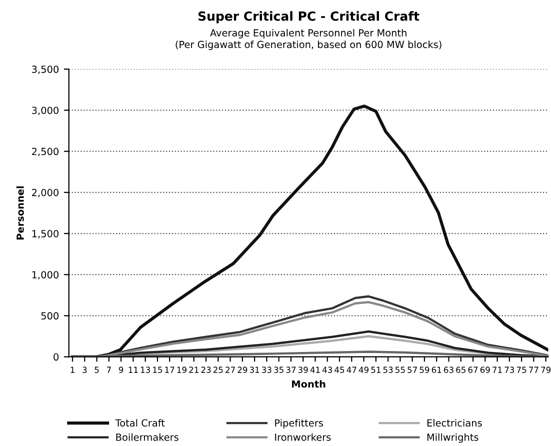 The height and width of the screenshot is (446, 551). I want to click on x-tick-label: 57, so click(412, 369).